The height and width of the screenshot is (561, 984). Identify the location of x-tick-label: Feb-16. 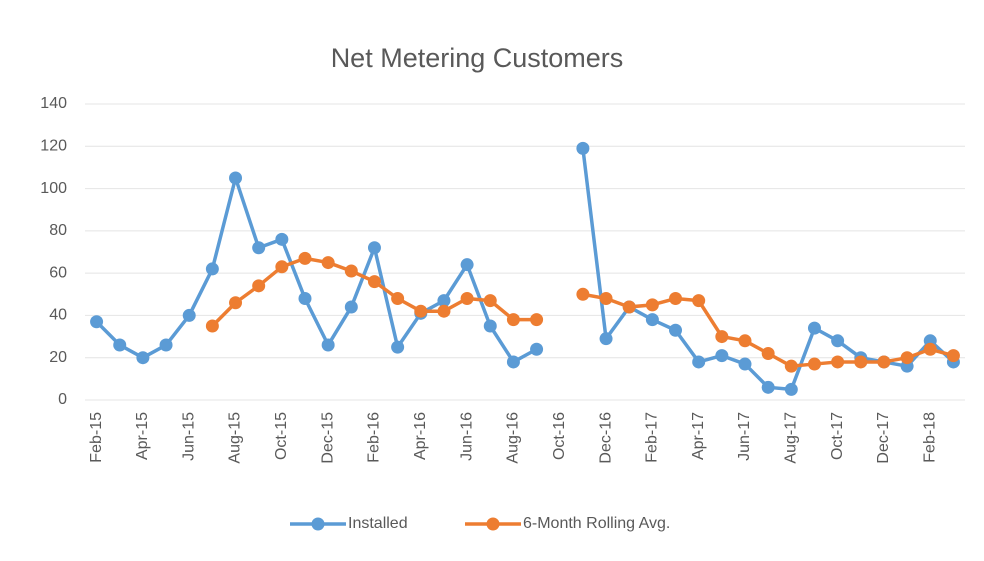
(374, 437).